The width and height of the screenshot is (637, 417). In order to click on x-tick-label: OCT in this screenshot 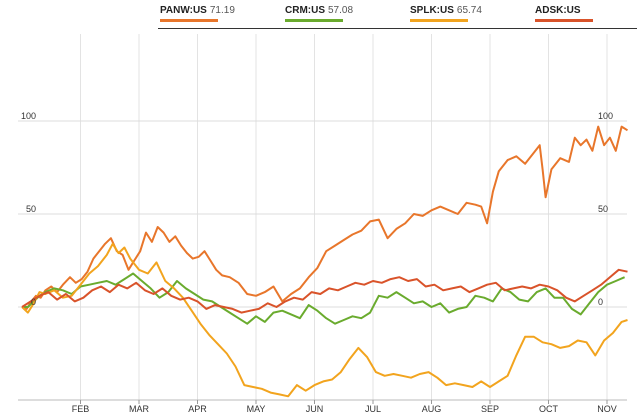, I will do `click(549, 409)`.